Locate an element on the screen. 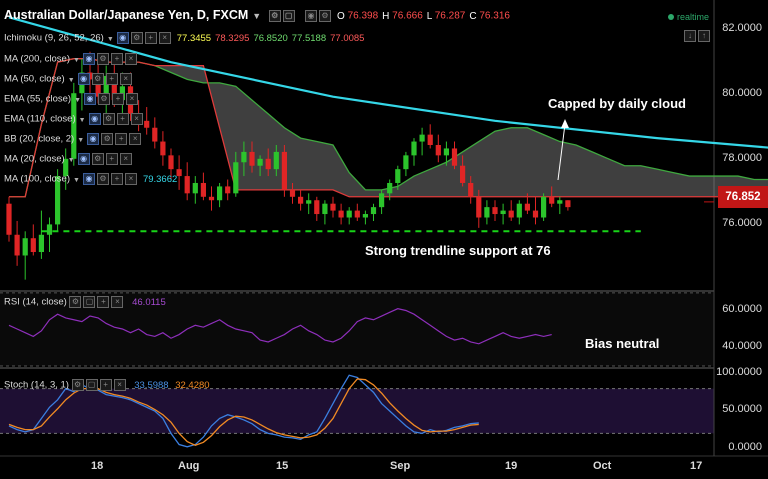 The image size is (768, 479). indicator-row: EMA (55, close) ▼ ◉ ⚙ + × is located at coordinates (72, 99).